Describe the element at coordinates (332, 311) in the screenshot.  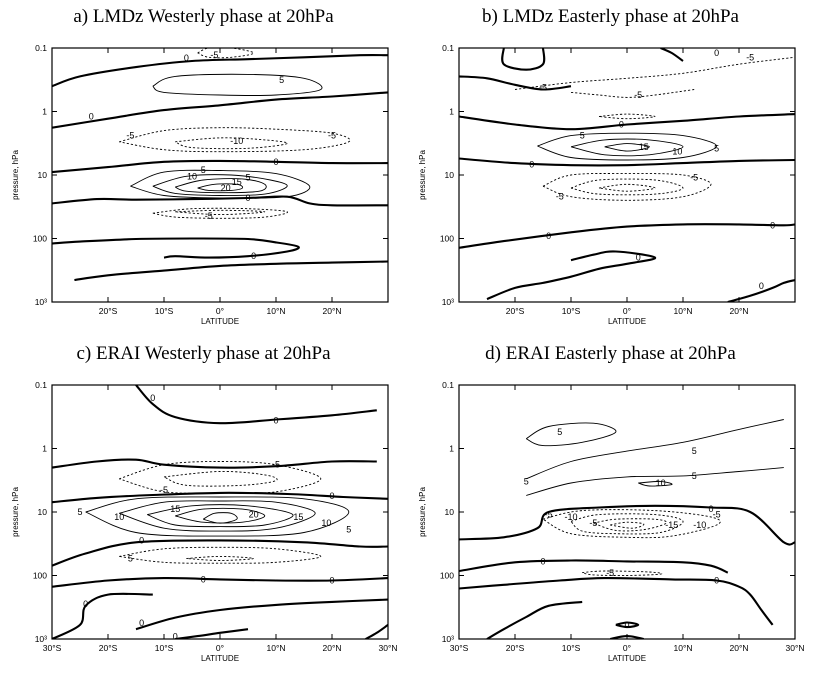
I see `x-tick-label-a-4: 20°N` at that location.